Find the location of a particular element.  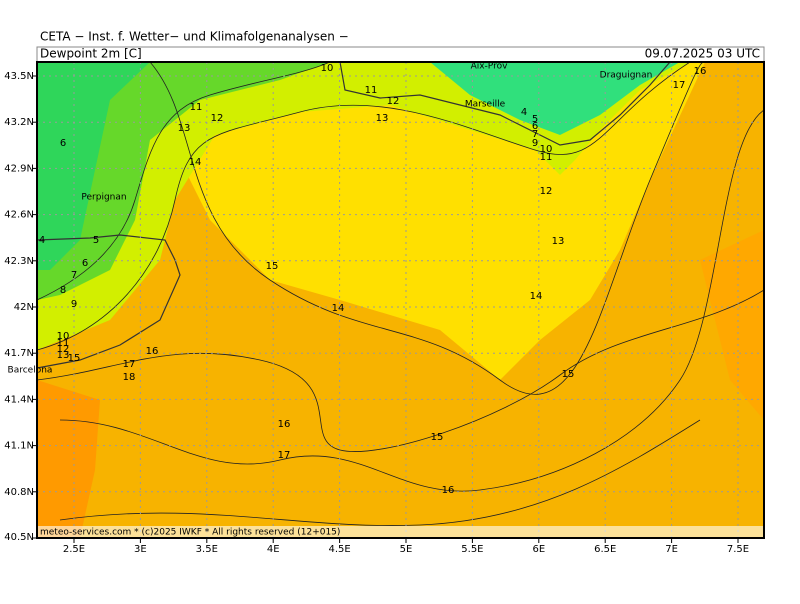

longitude-label: 6.5E is located at coordinates (605, 549).